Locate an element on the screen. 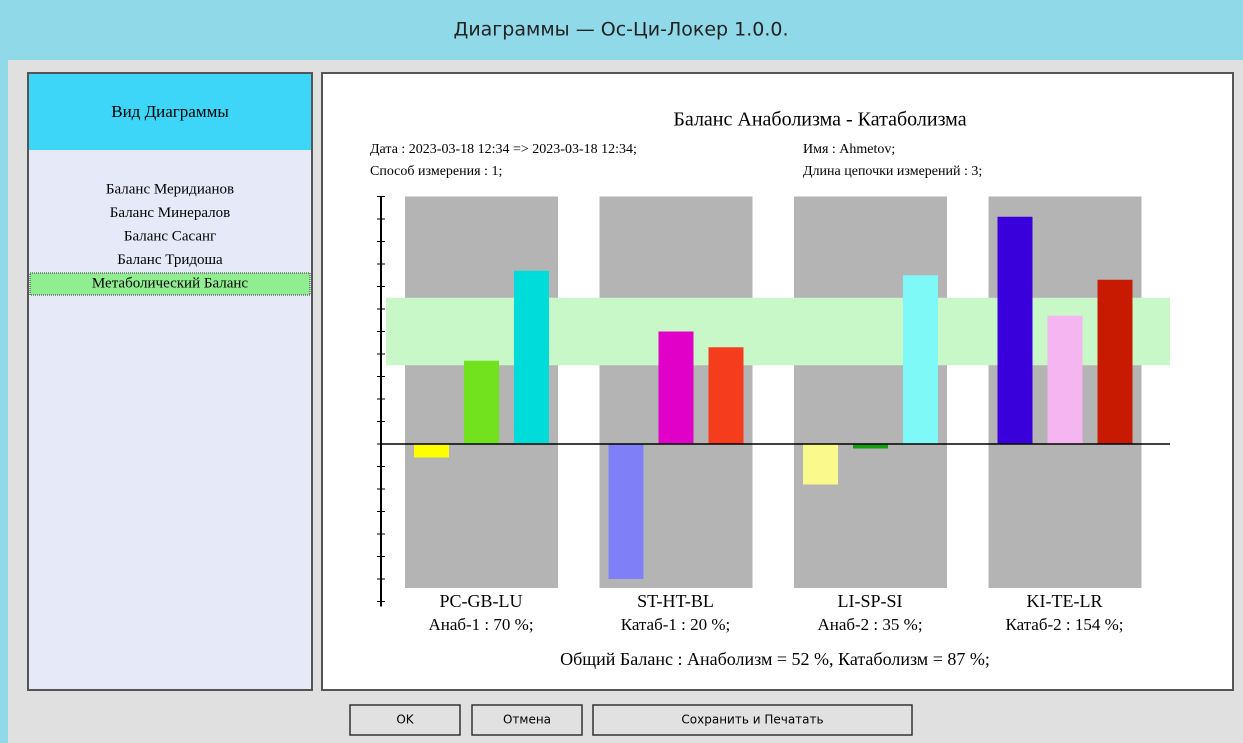 This screenshot has height=743, width=1243. button-label: OK is located at coordinates (405, 720).